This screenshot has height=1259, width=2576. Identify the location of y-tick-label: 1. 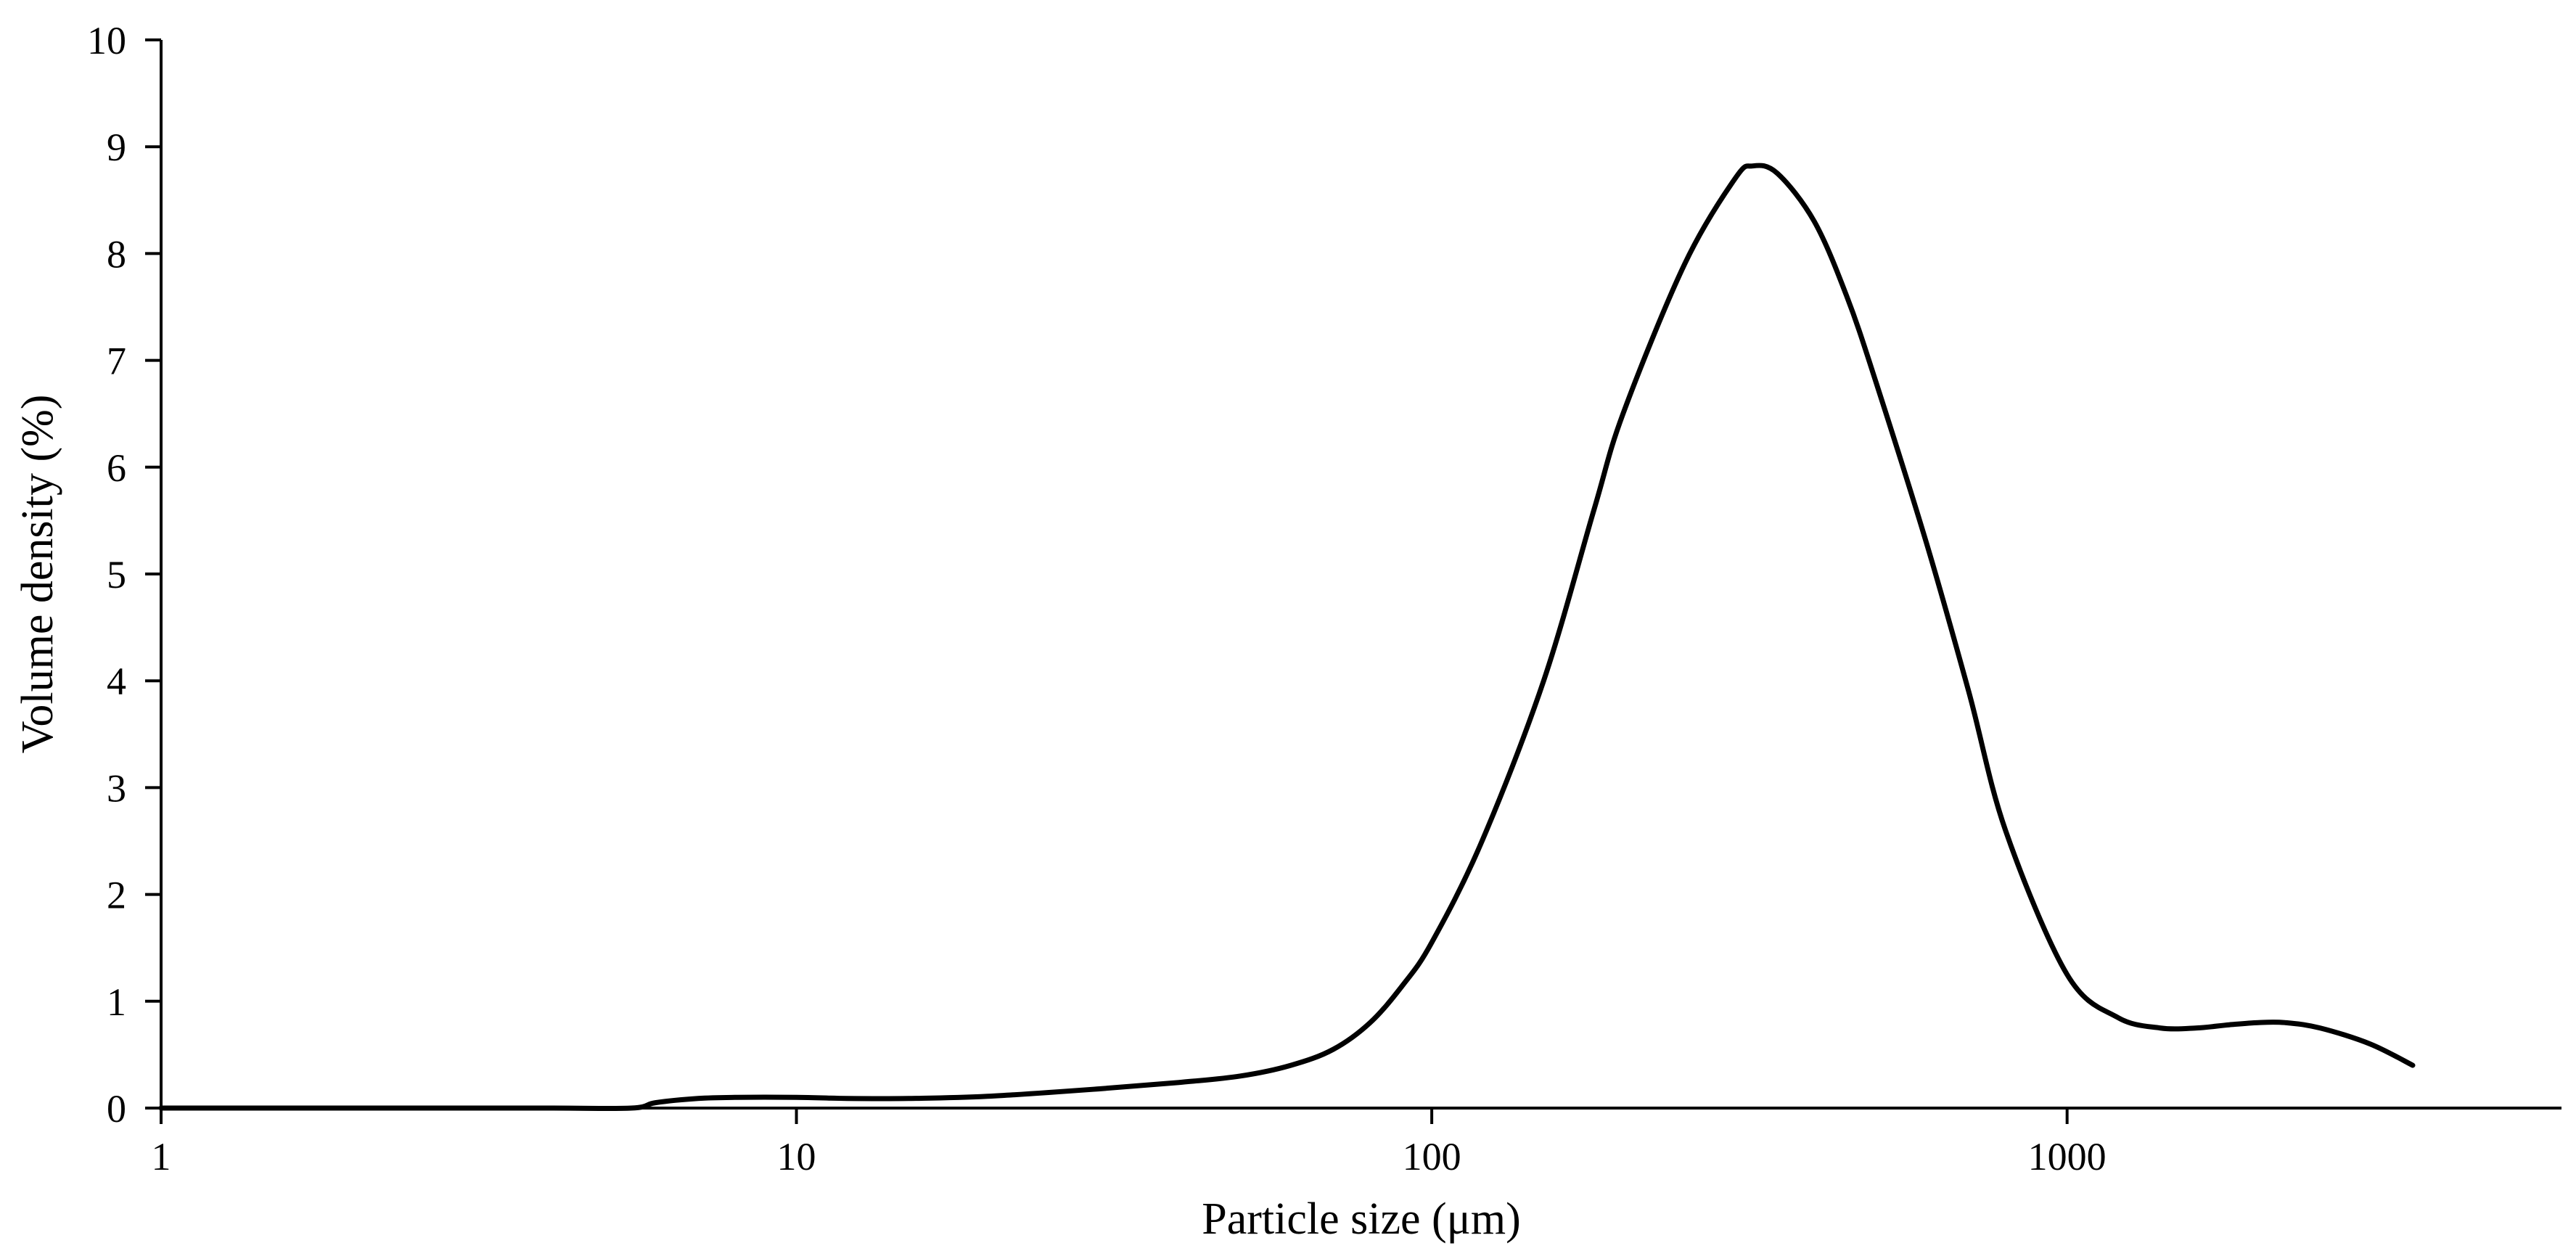
(116, 1002).